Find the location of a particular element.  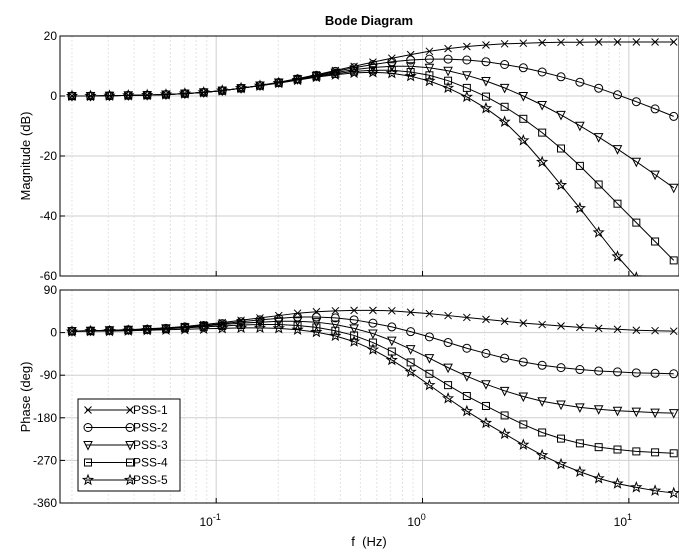

x-tick-exponent: 0 is located at coordinates (423, 517).